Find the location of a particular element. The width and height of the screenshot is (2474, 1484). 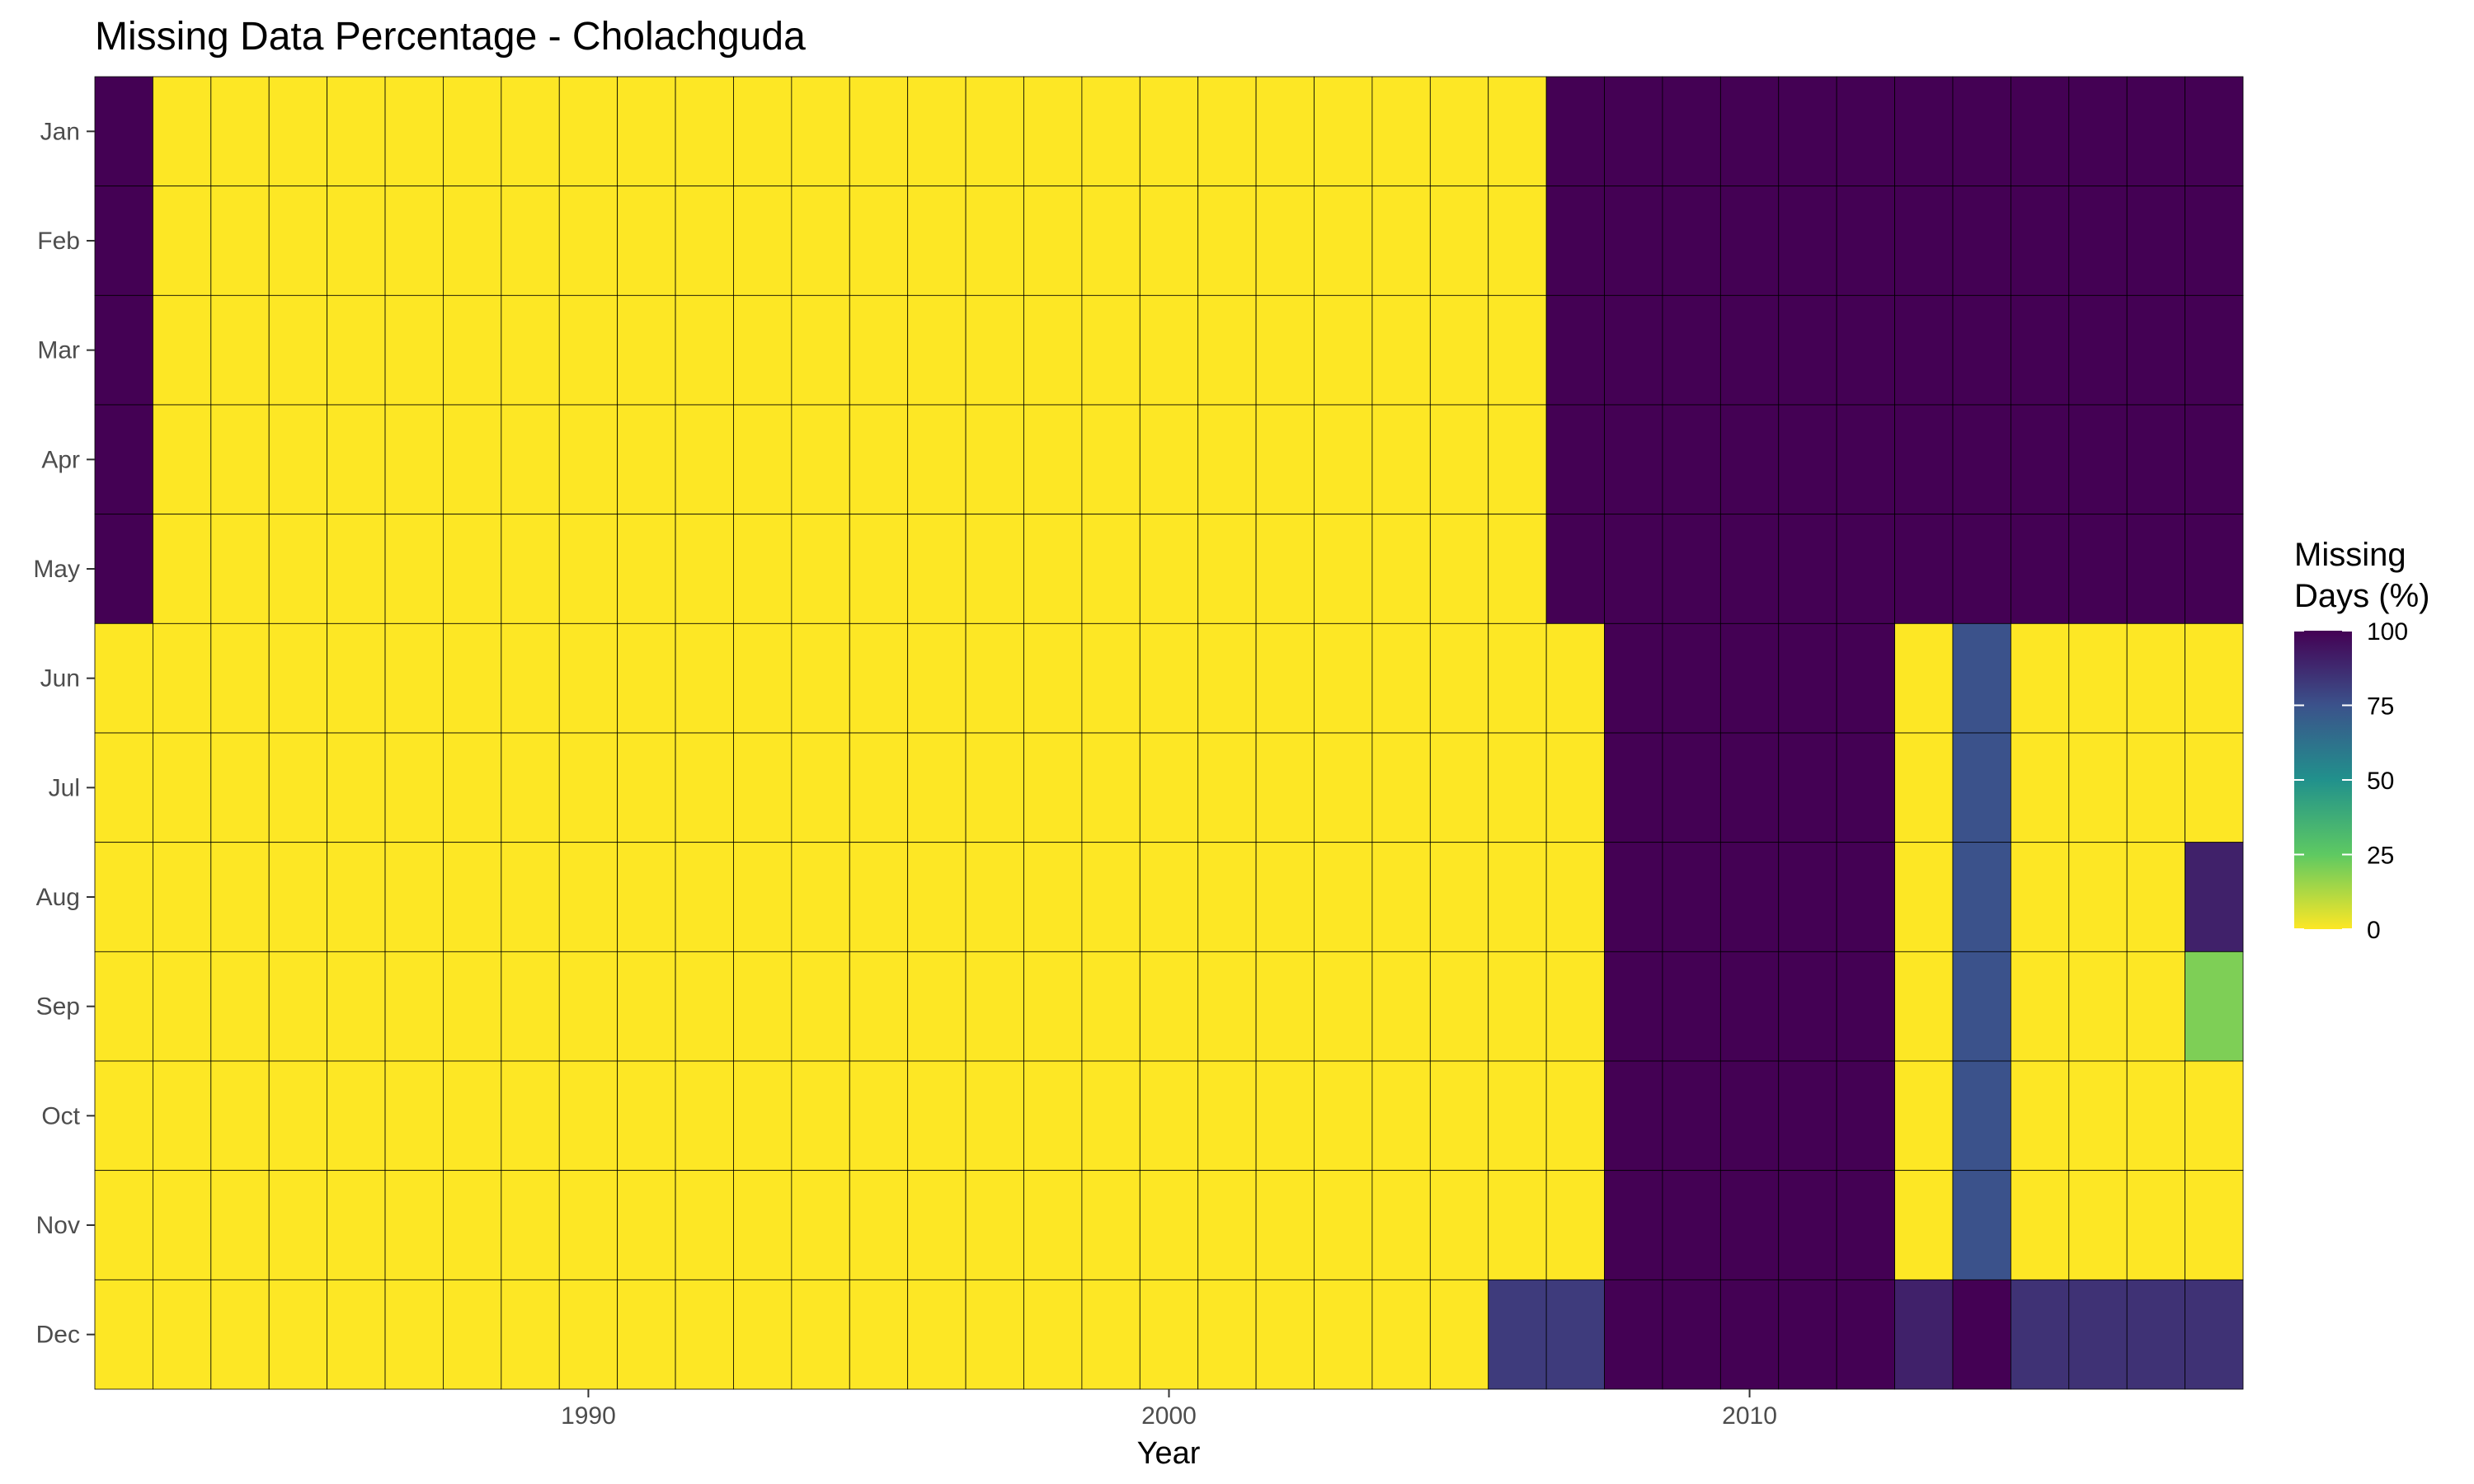

y-tick-label: Nov is located at coordinates (58, 1225).